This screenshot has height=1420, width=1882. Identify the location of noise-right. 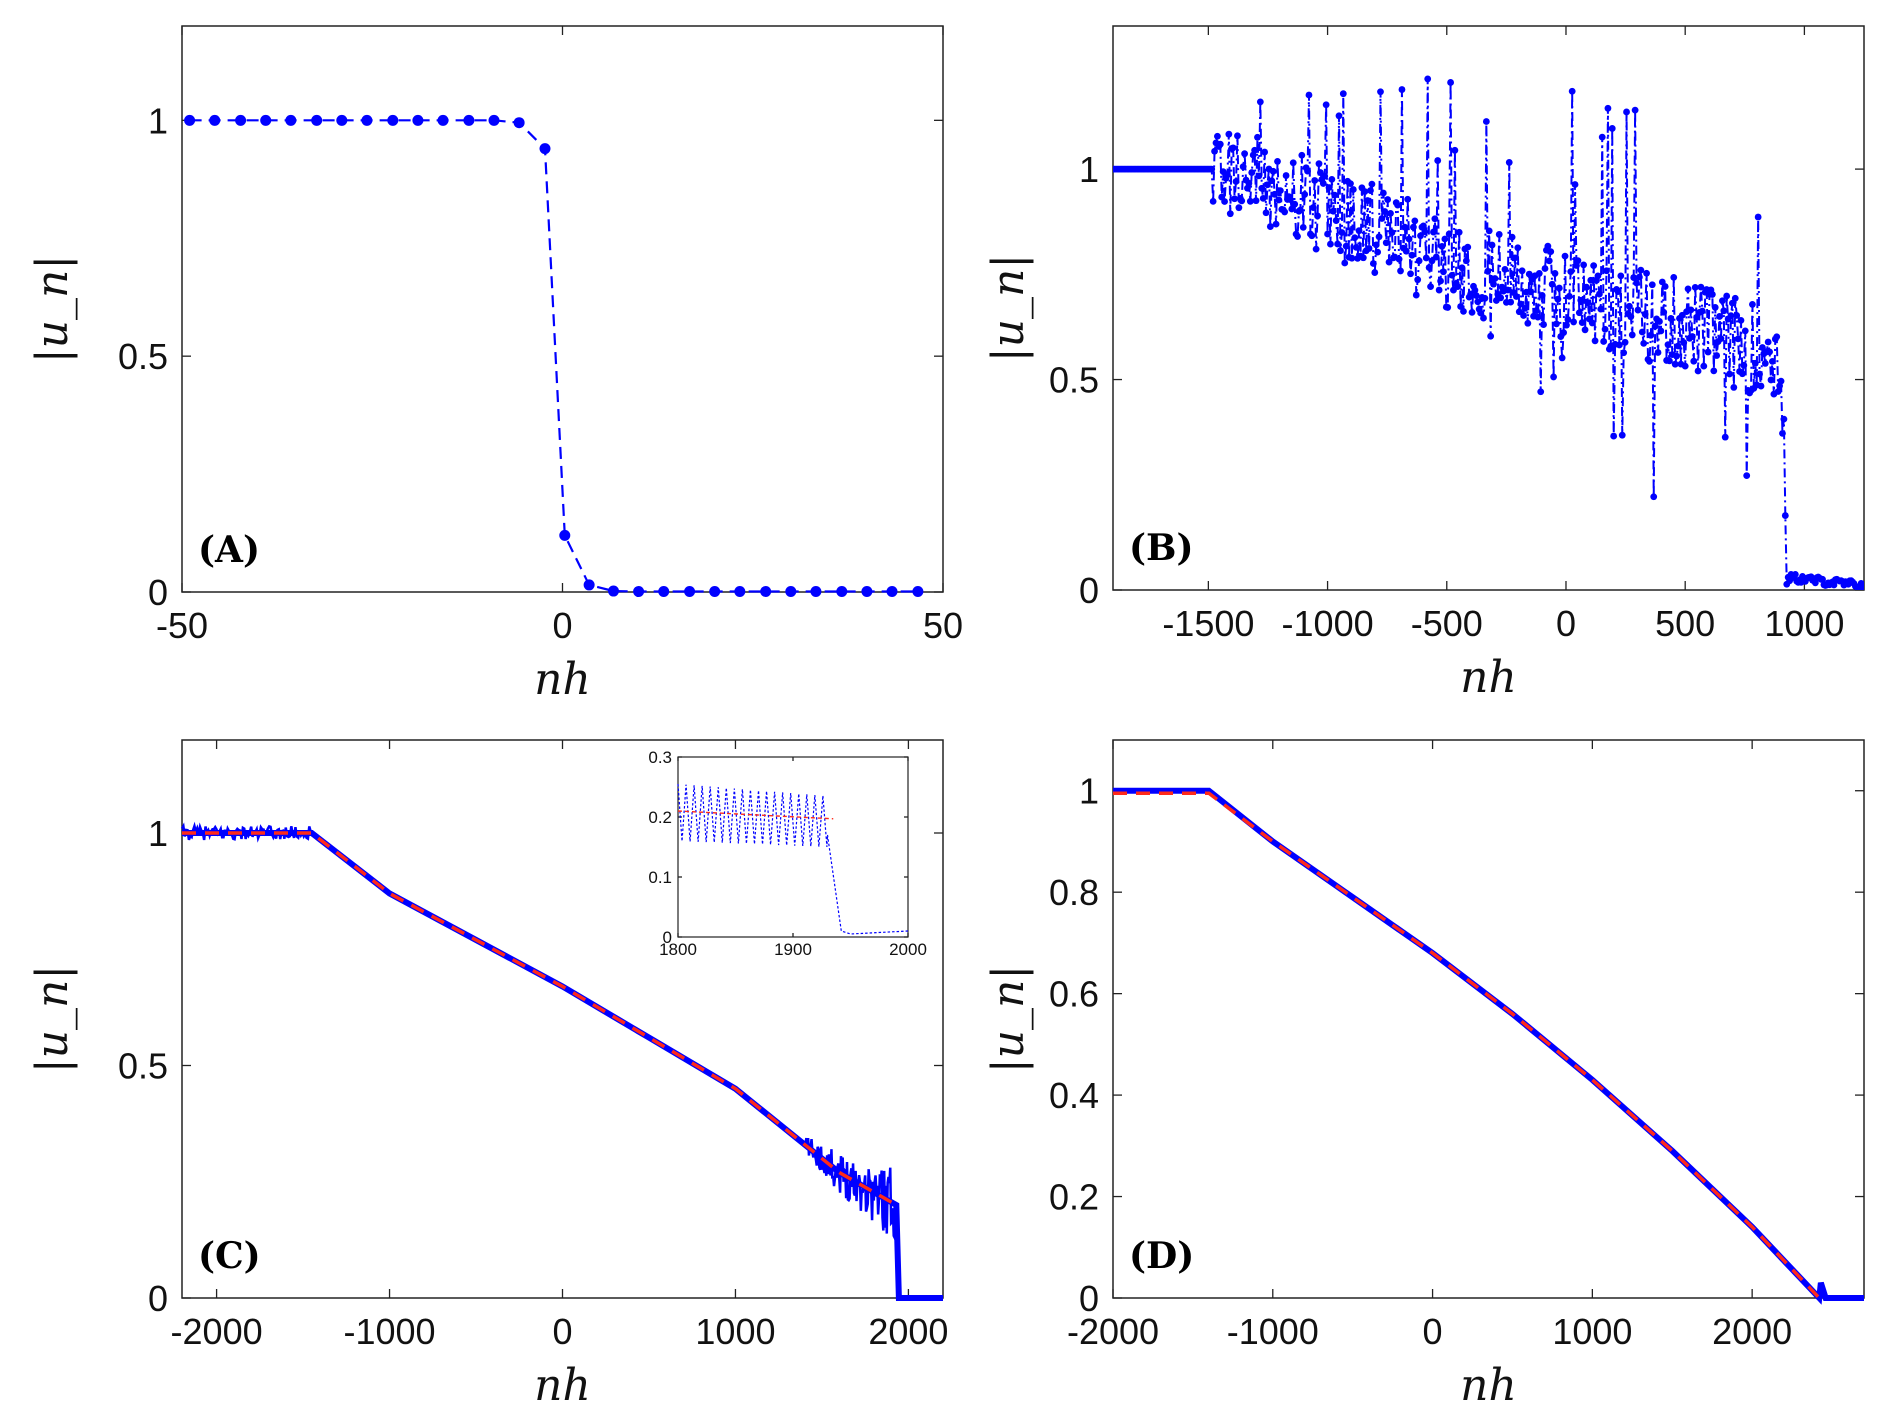
(850, 1190).